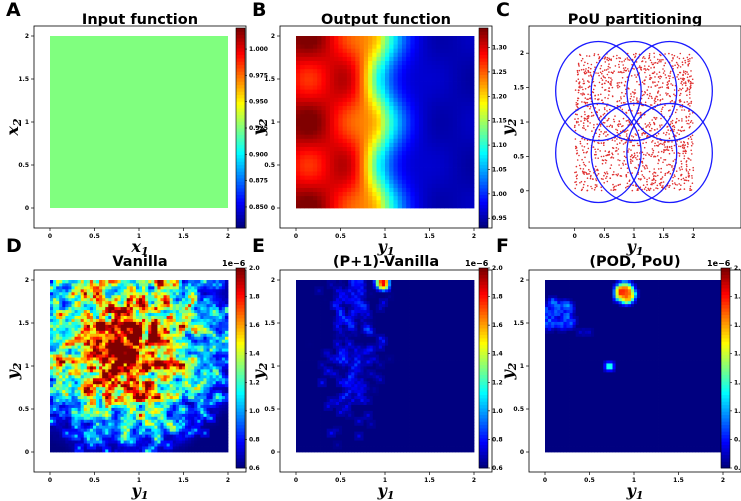 This screenshot has width=741, height=501. What do you see at coordinates (483, 103) in the screenshot?
I see `colorbar-step` at bounding box center [483, 103].